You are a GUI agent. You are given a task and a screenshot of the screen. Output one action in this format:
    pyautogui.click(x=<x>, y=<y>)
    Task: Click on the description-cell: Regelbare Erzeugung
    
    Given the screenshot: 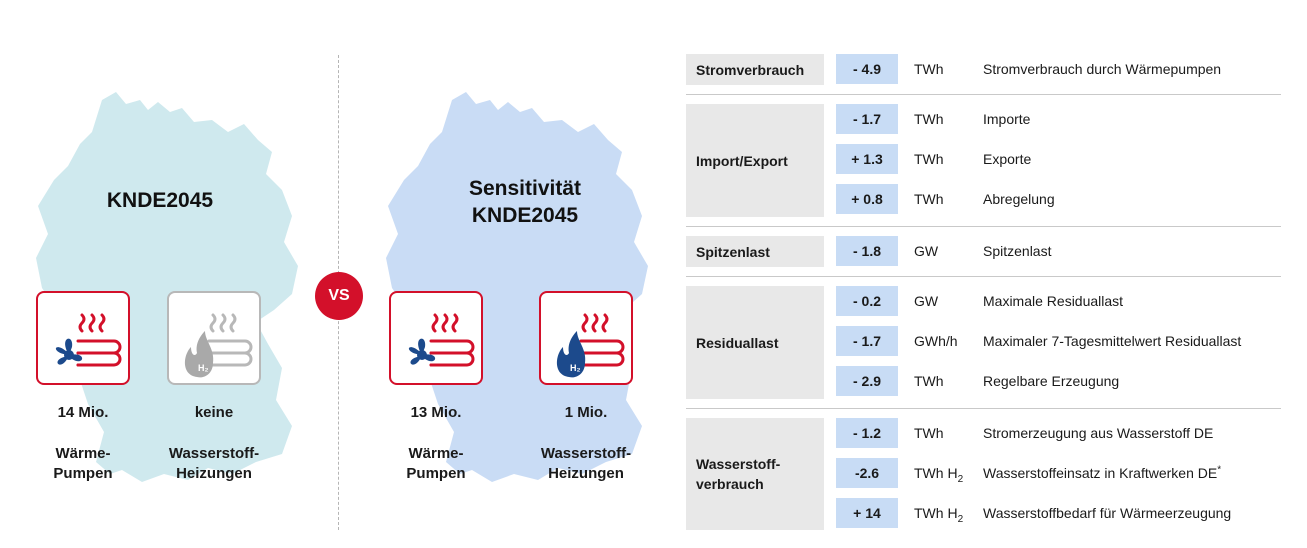 What is the action you would take?
    pyautogui.click(x=1051, y=381)
    